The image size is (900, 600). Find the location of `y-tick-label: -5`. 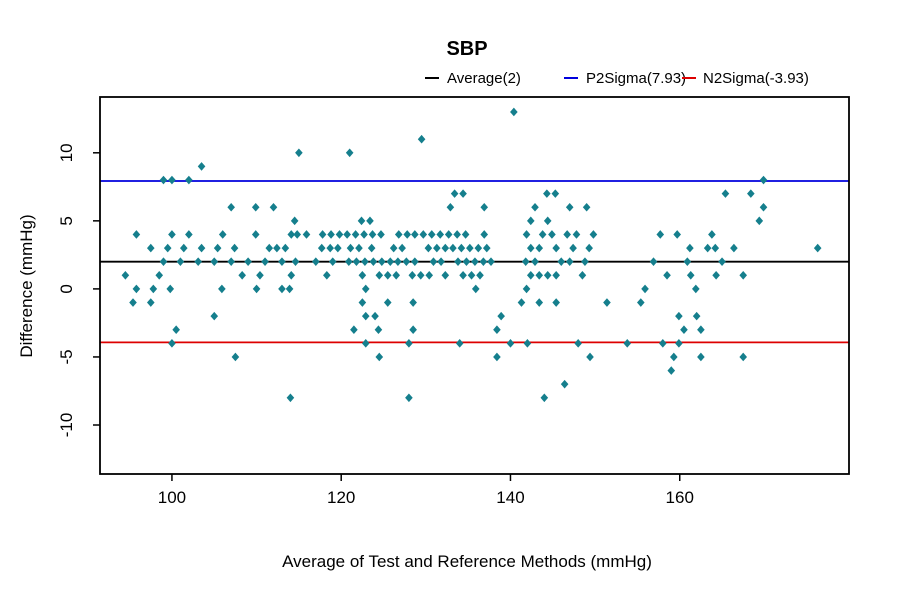

y-tick-label: -5 is located at coordinates (66, 356).